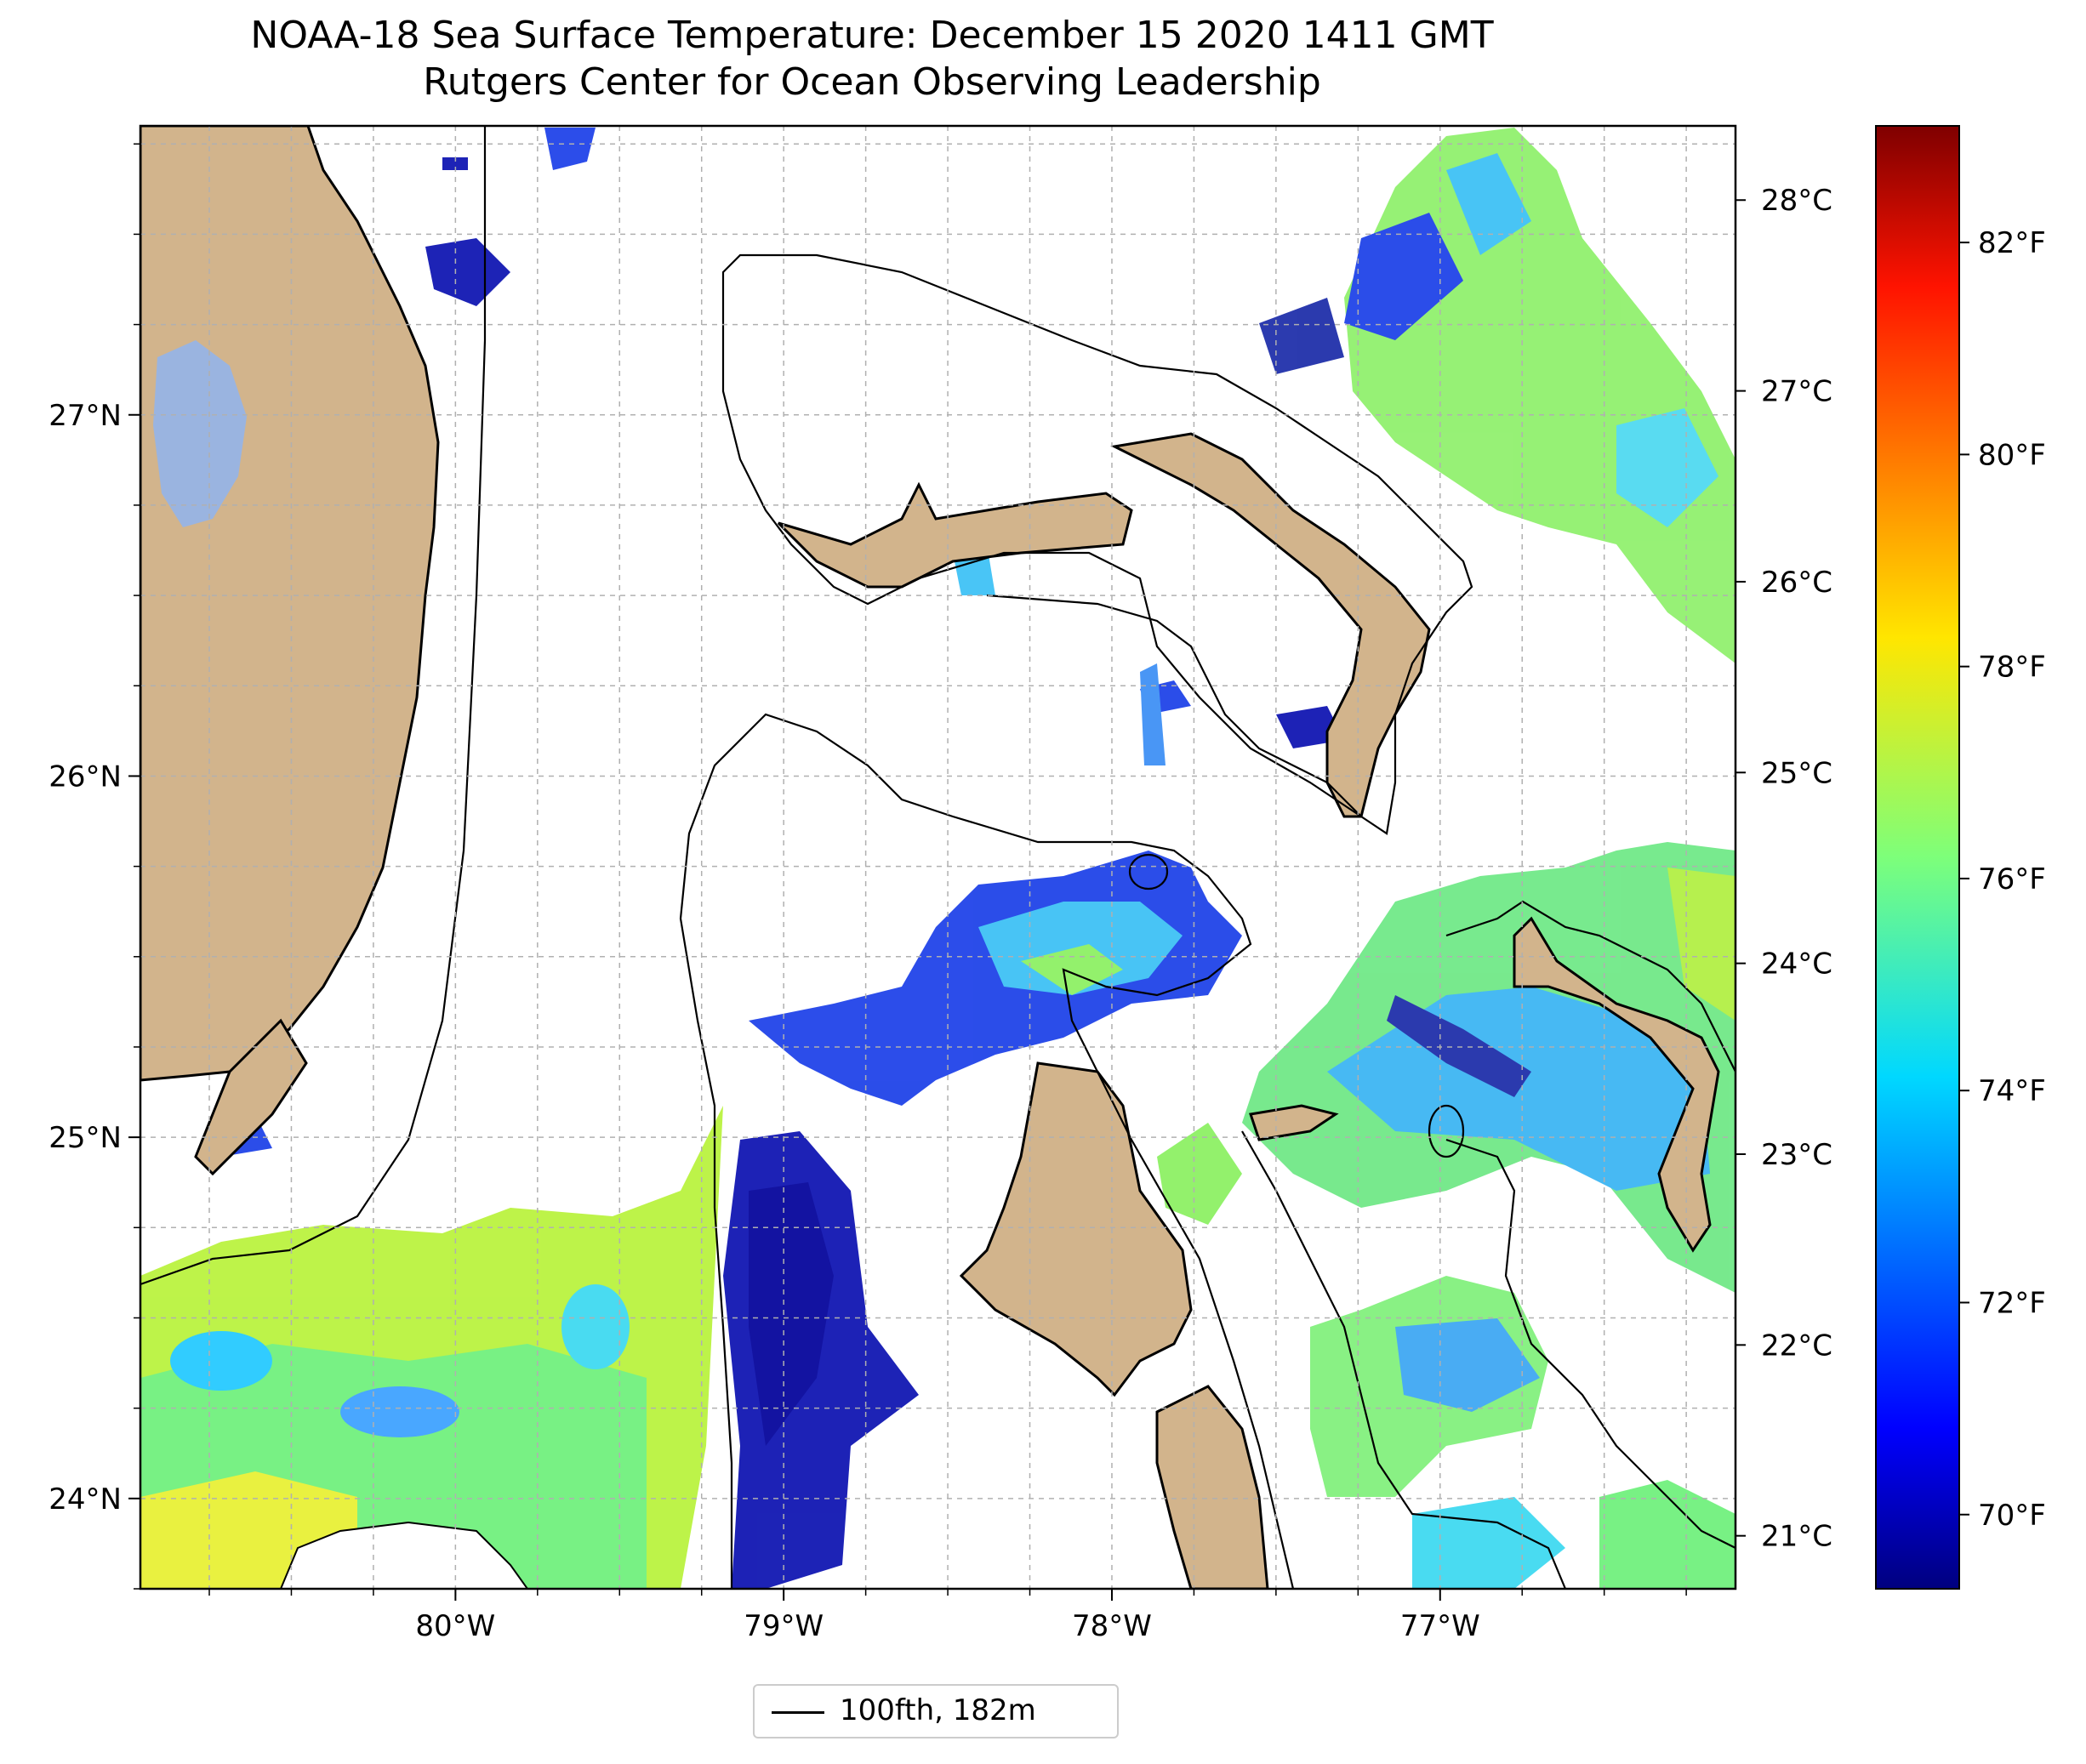  I want to click on fahrenheit-tick-label: 70°F, so click(2012, 1516).